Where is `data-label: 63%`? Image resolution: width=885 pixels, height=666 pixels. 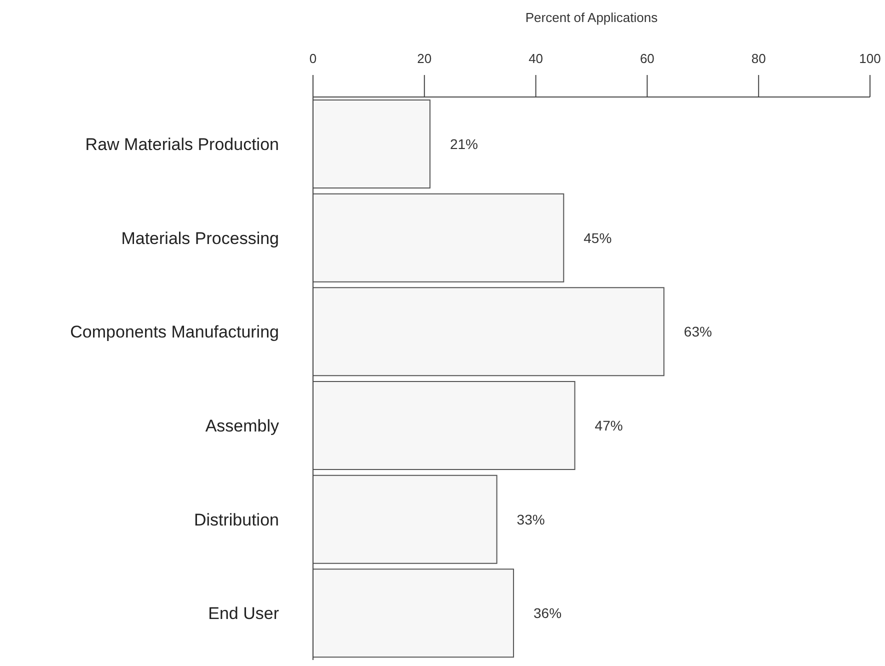 data-label: 63% is located at coordinates (698, 332).